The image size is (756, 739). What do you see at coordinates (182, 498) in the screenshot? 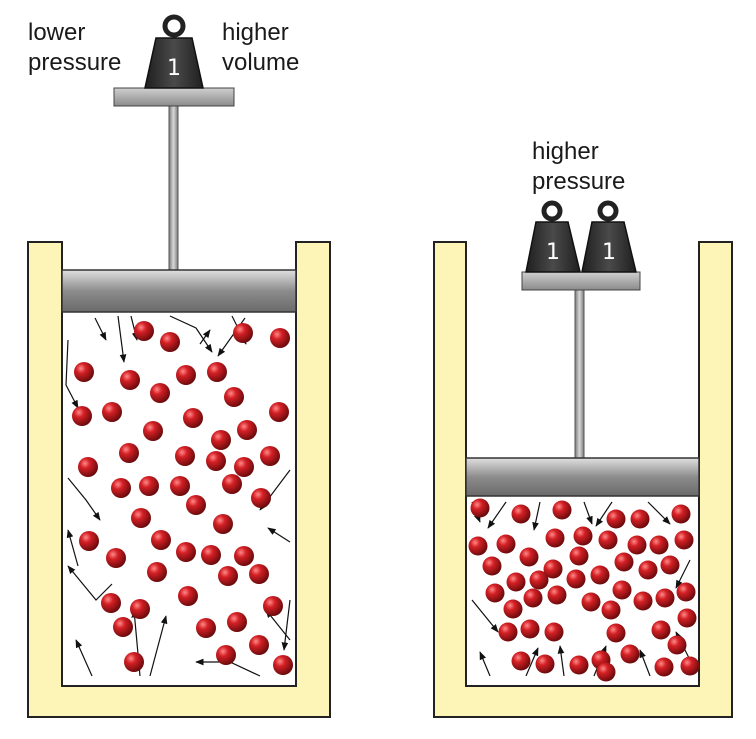
I see `left-particles` at bounding box center [182, 498].